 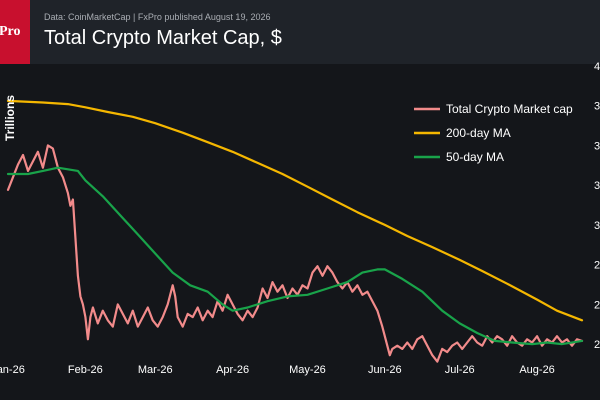 What do you see at coordinates (10, 118) in the screenshot?
I see `y-axis-label: Trillions` at bounding box center [10, 118].